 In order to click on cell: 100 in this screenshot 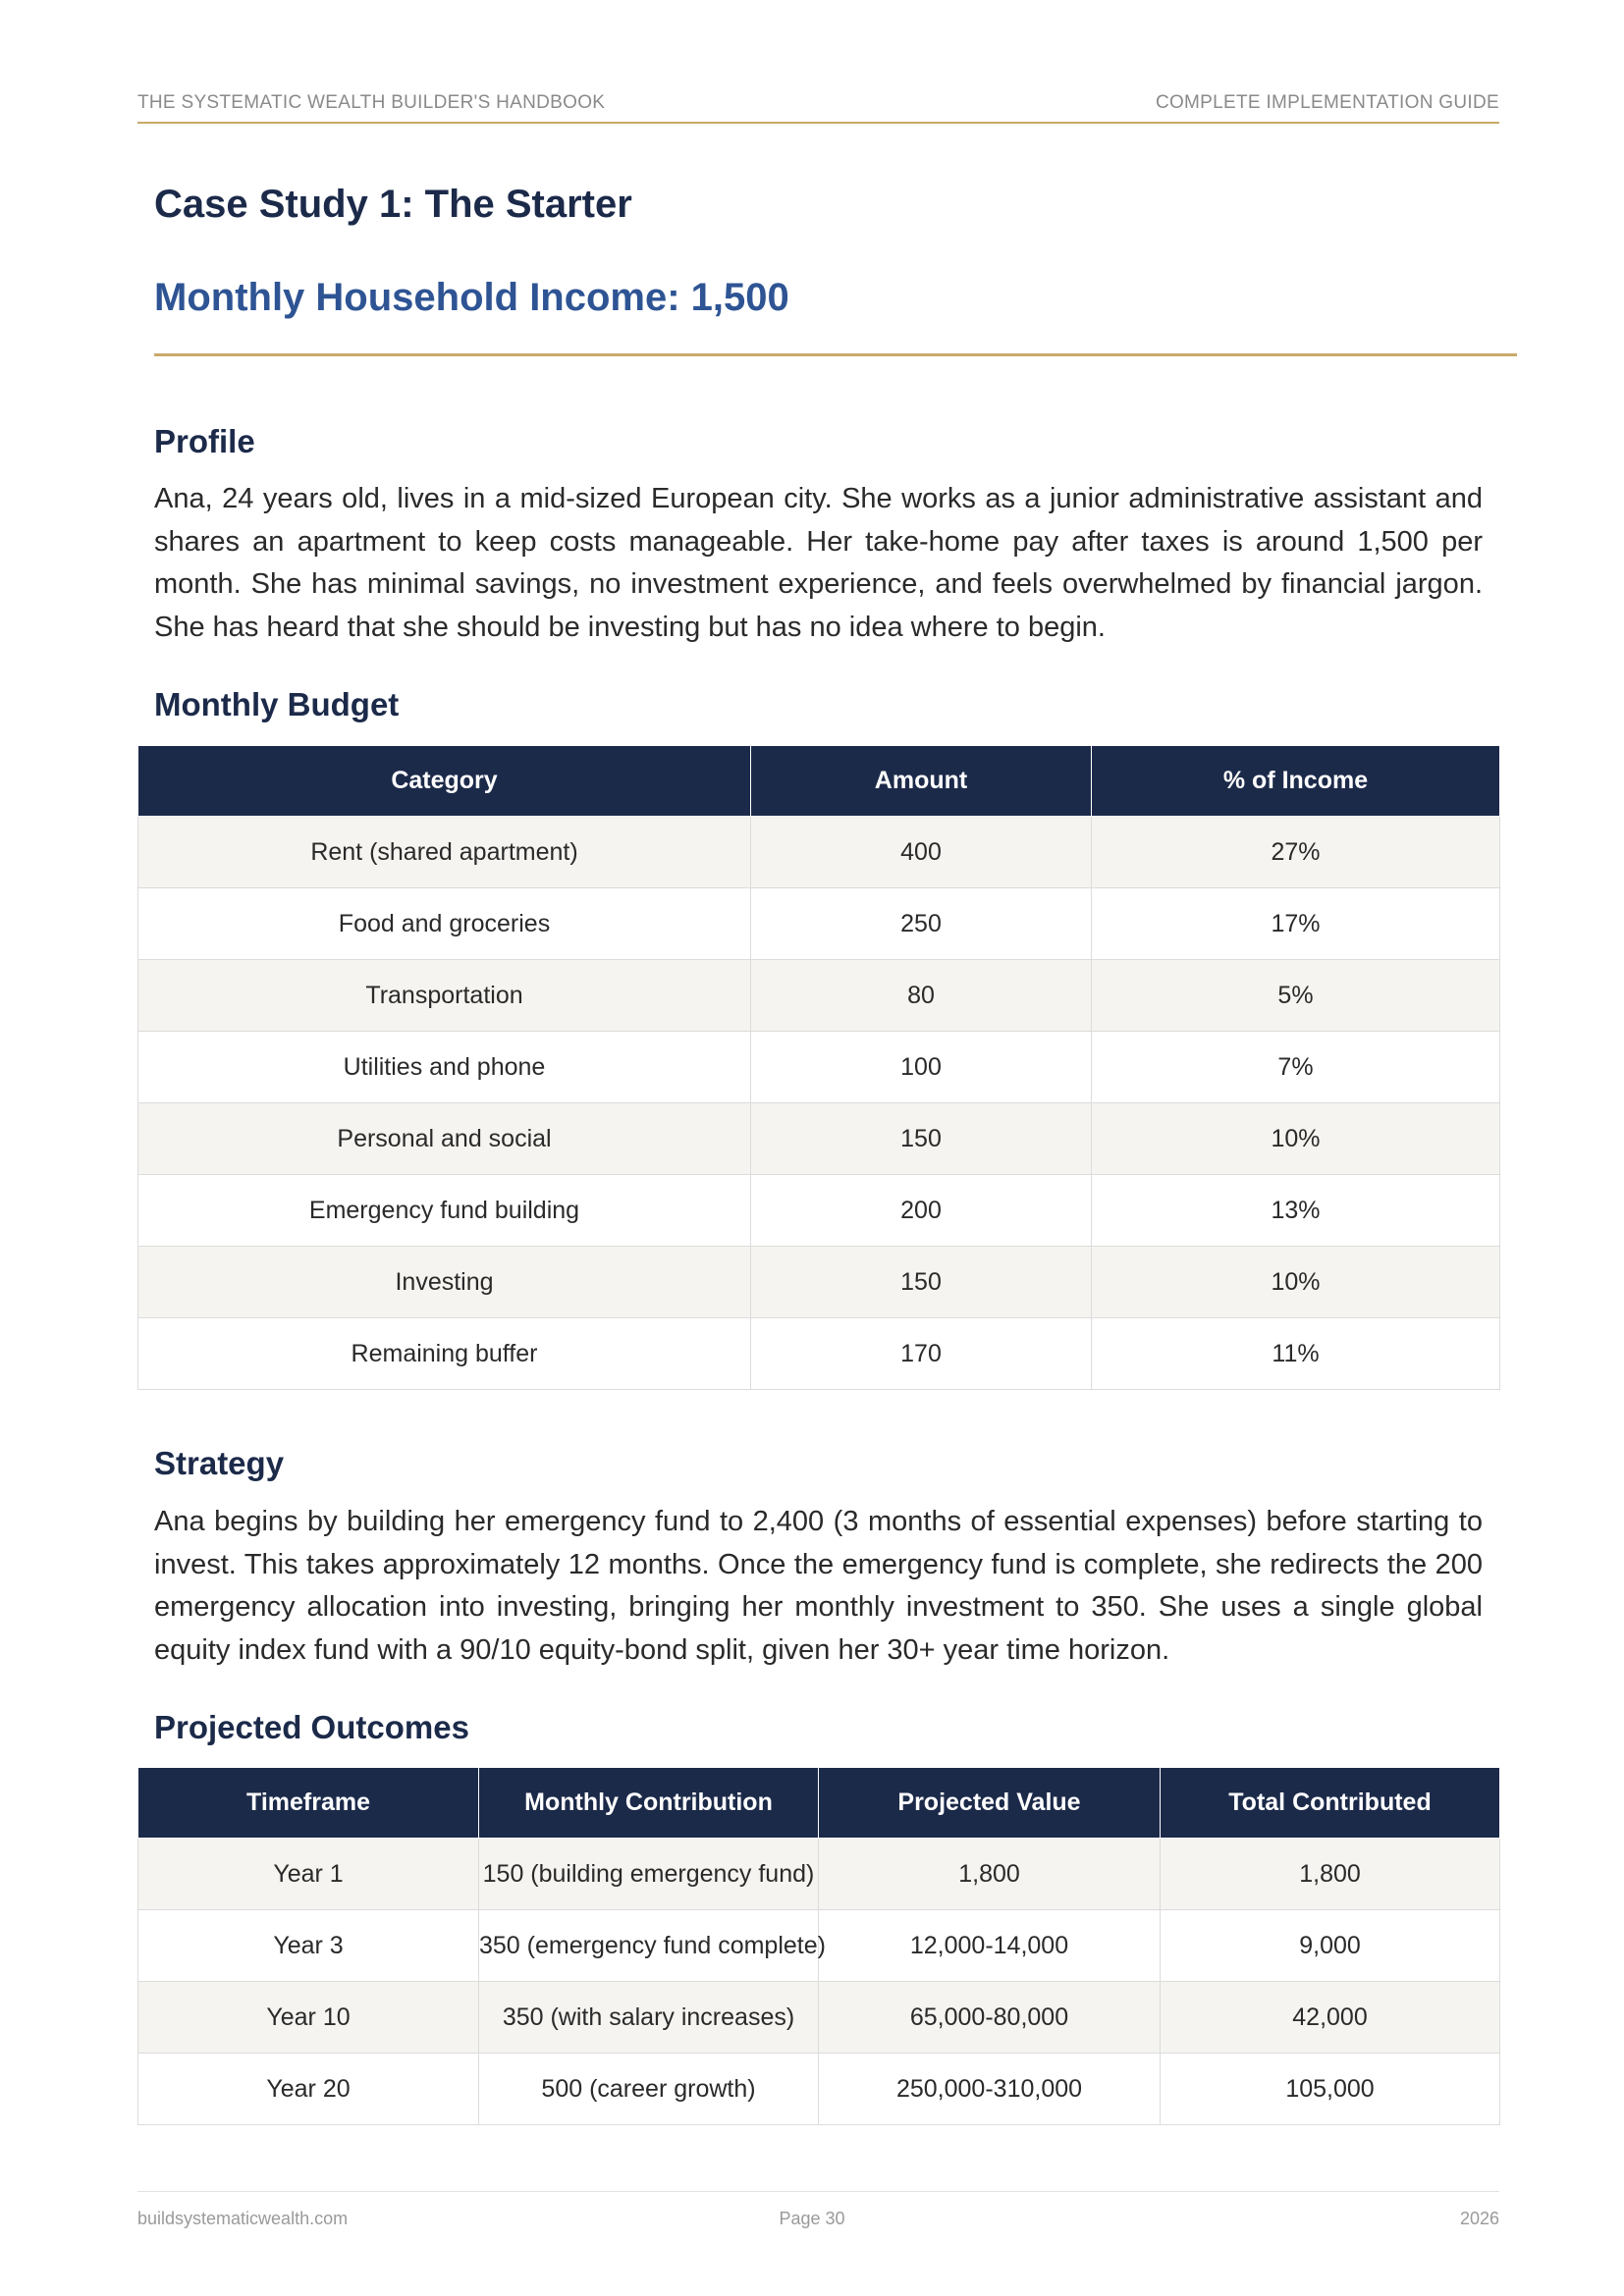, I will do `click(921, 1067)`.